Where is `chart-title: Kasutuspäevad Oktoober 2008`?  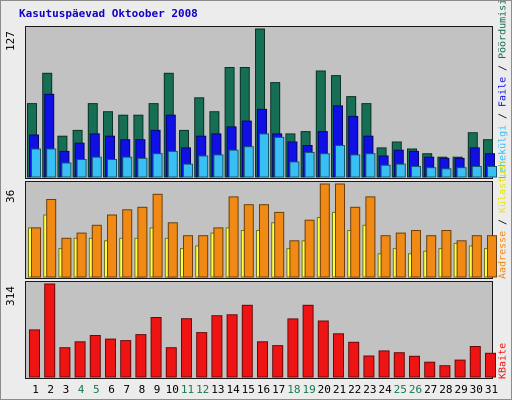 chart-title: Kasutuspäevad Oktoober 2008 is located at coordinates (108, 13).